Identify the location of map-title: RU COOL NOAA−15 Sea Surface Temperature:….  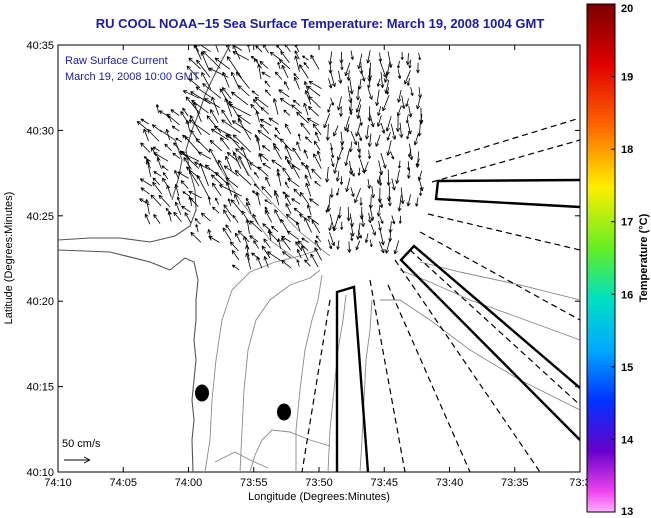
(320, 23).